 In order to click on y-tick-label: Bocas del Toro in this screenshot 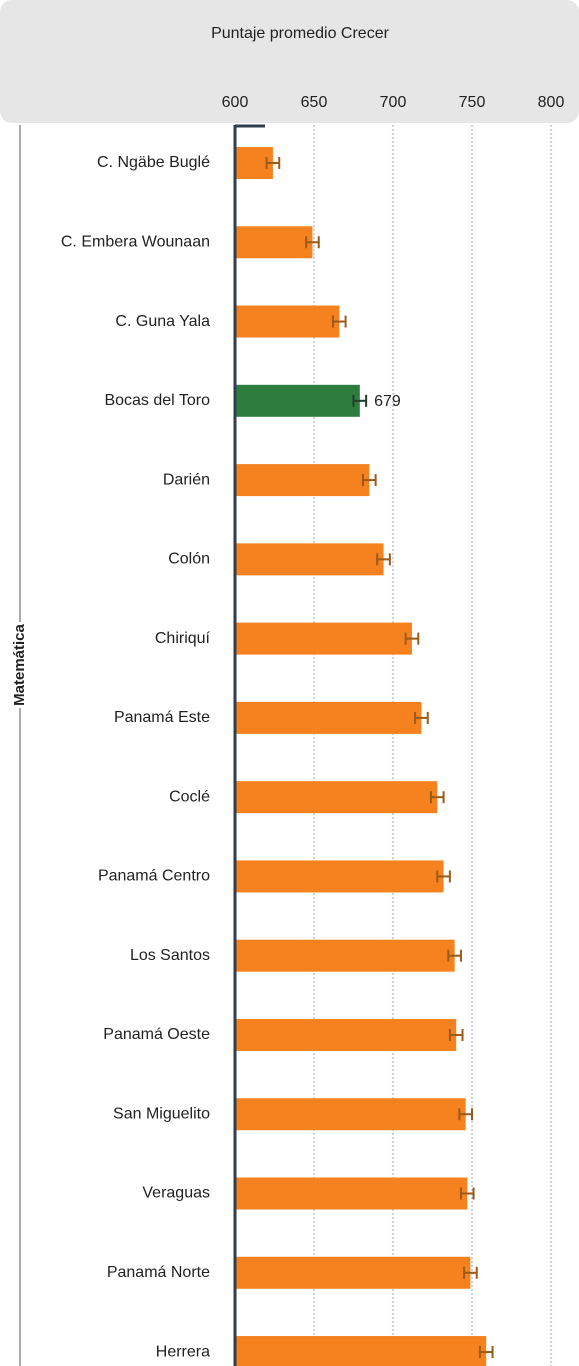, I will do `click(157, 400)`.